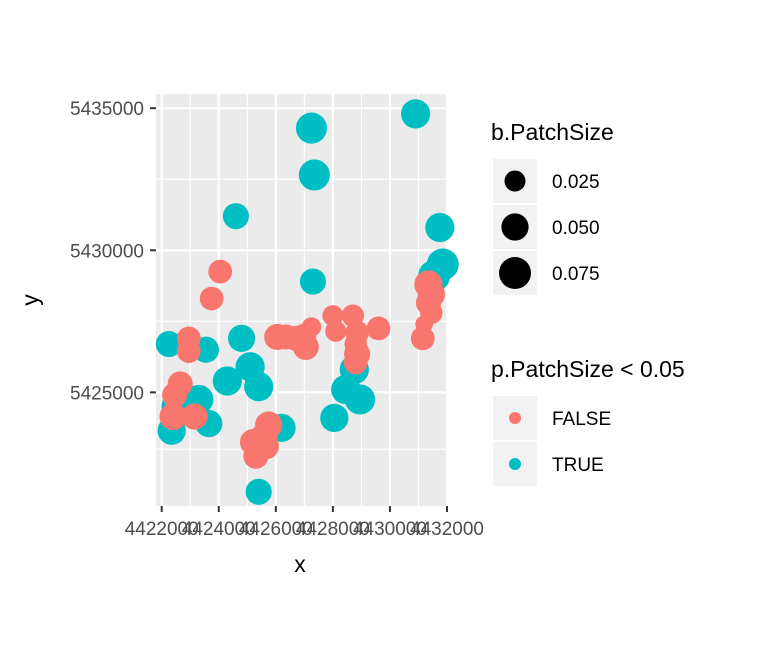 The width and height of the screenshot is (768, 672). Describe the element at coordinates (576, 228) in the screenshot. I see `size-legend-label: 0.050` at that location.